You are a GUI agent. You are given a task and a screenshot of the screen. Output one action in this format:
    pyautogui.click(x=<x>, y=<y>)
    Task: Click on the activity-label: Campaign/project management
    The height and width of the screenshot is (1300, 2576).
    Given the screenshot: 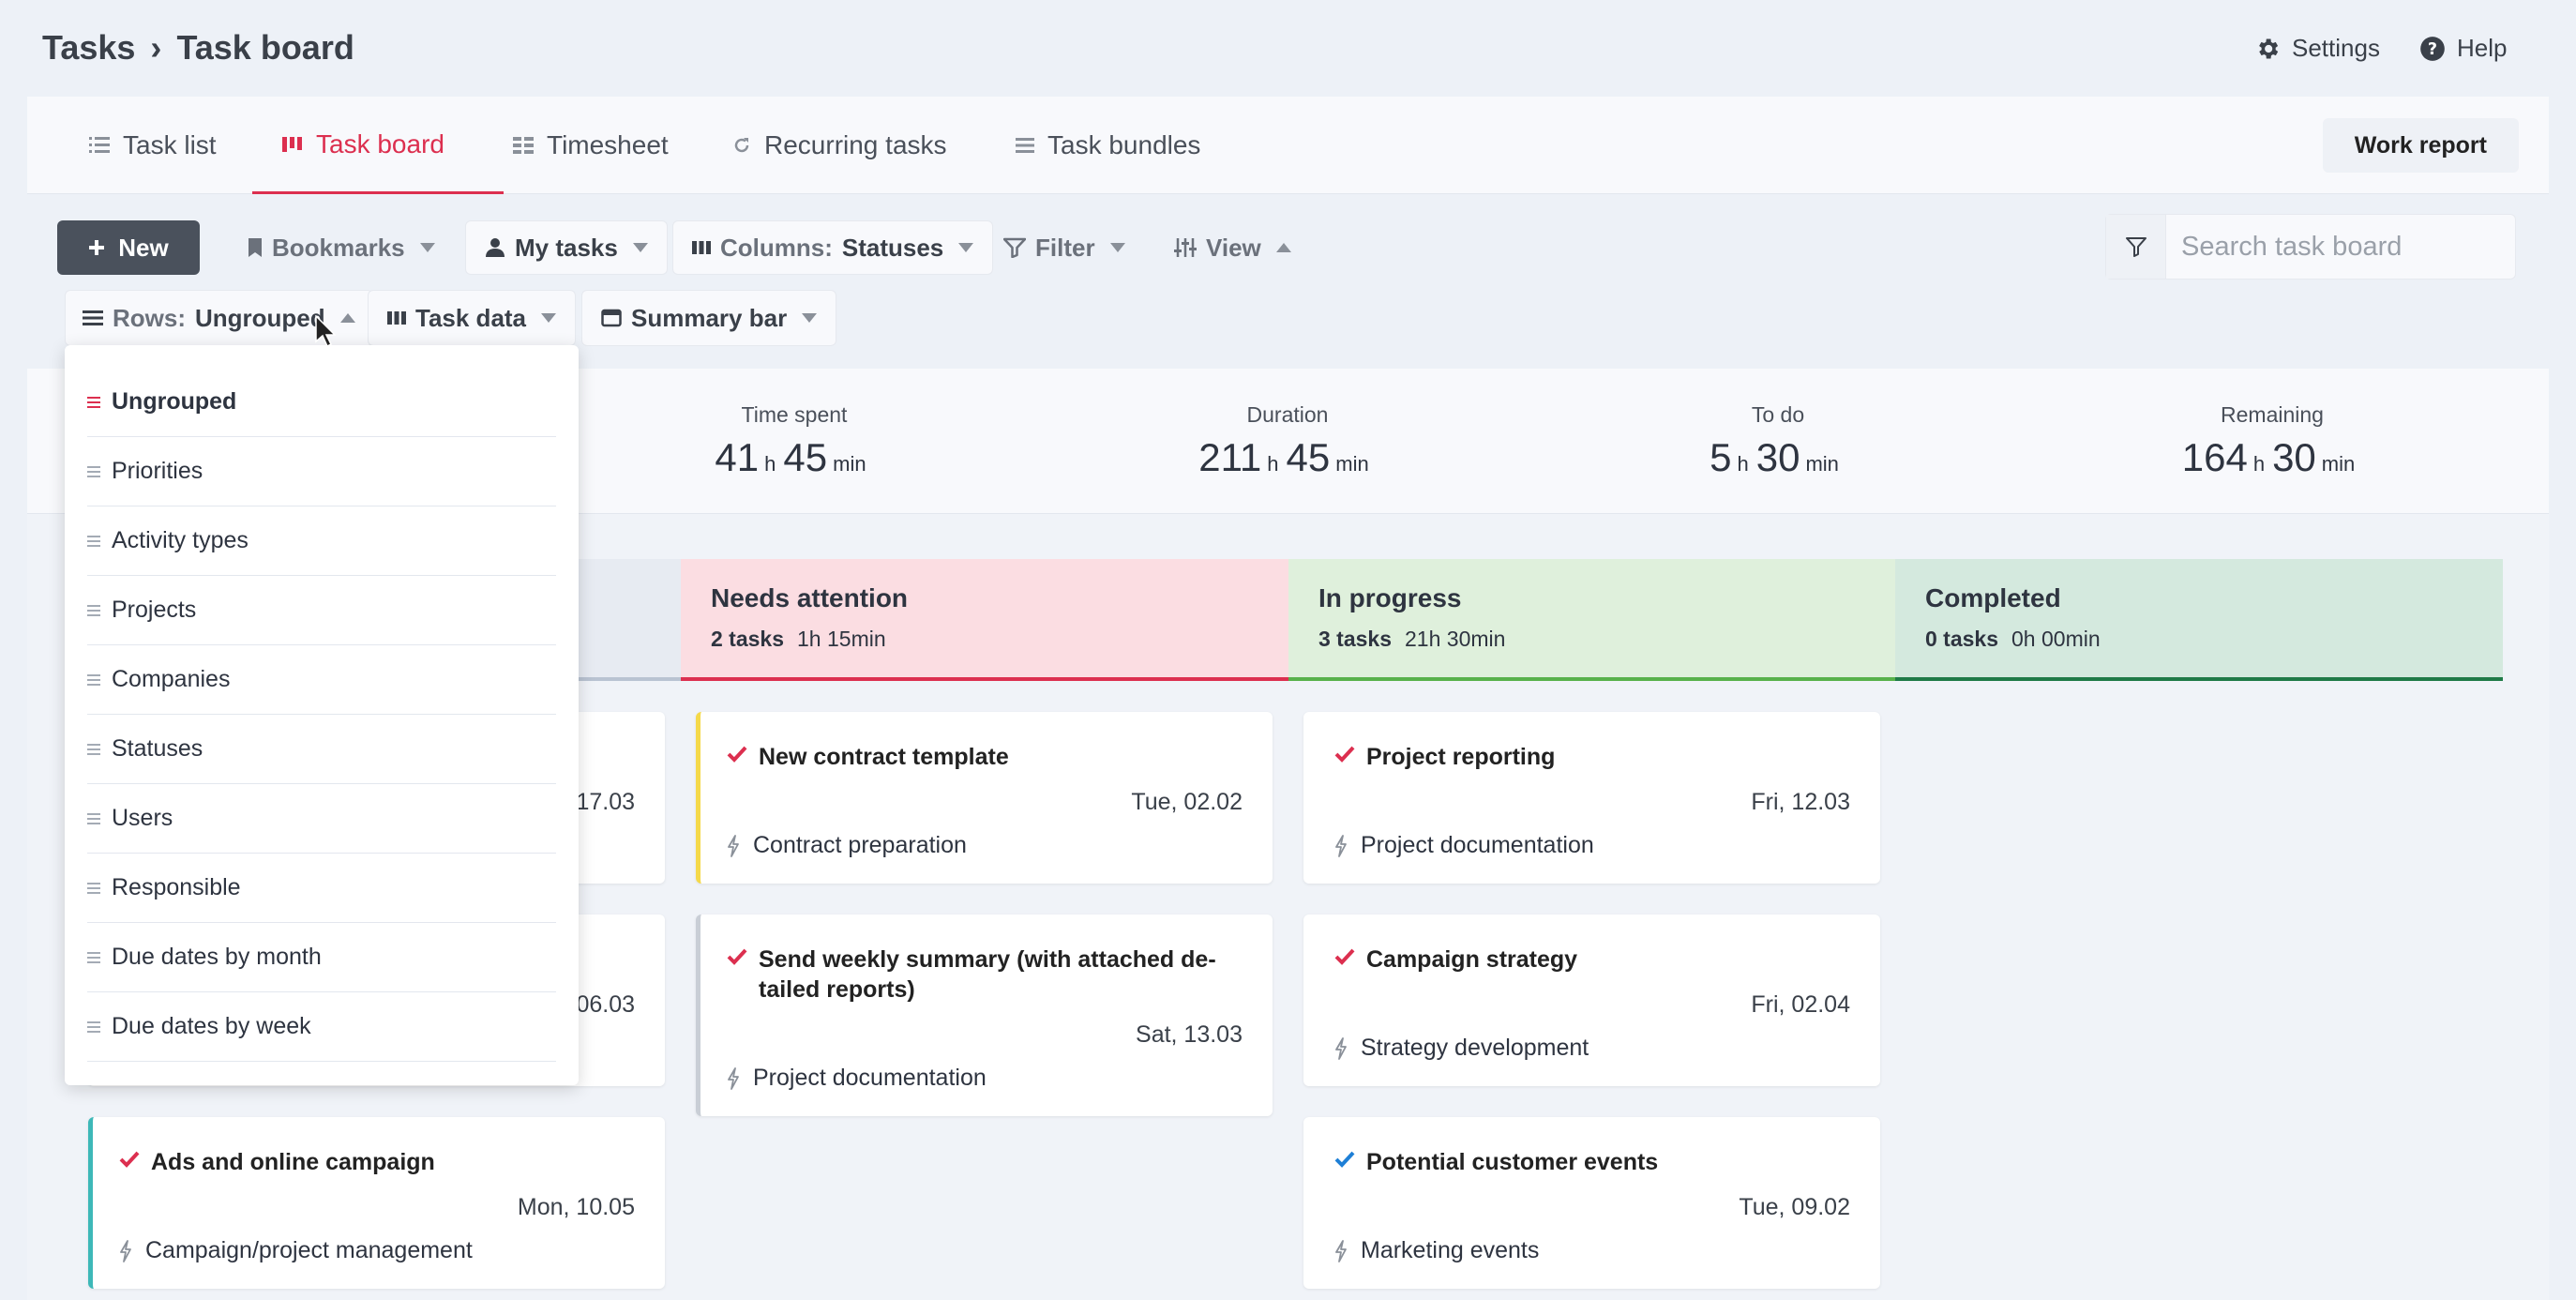 What is the action you would take?
    pyautogui.click(x=309, y=1250)
    